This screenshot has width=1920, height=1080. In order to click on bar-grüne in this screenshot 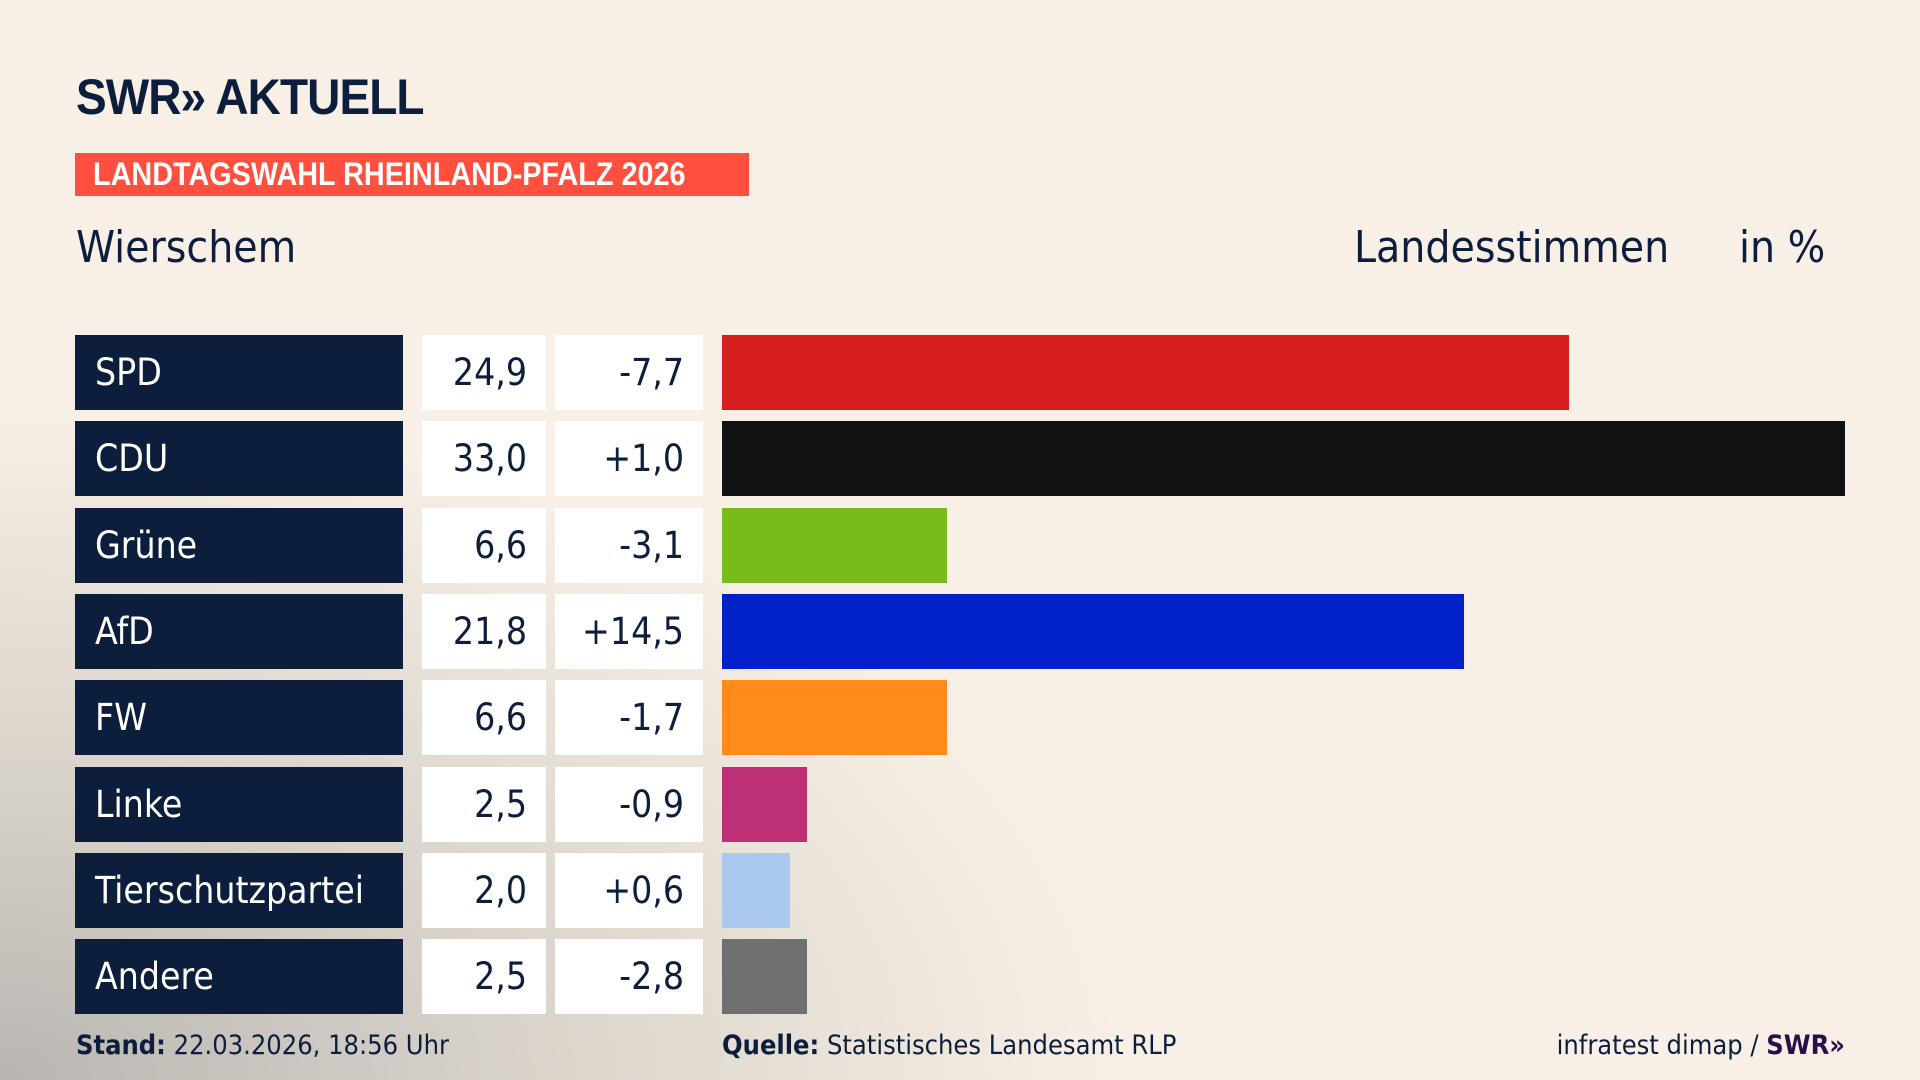, I will do `click(834, 545)`.